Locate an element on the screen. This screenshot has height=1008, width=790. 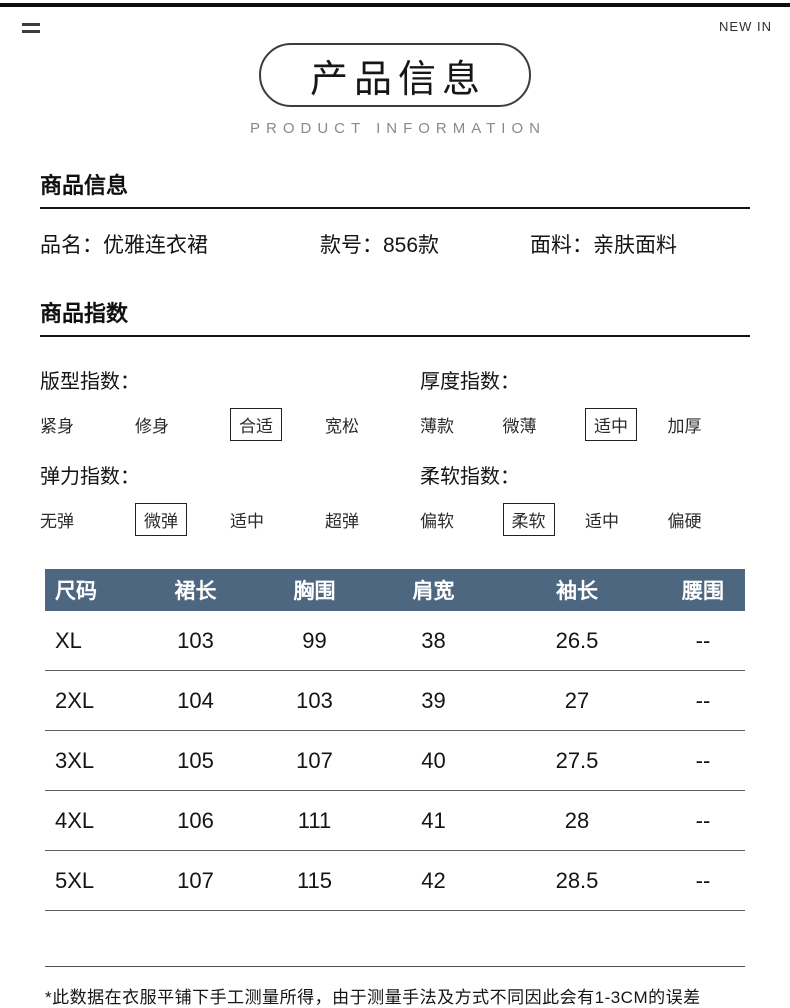
field-value: 亲肤面料 is located at coordinates (635, 245).